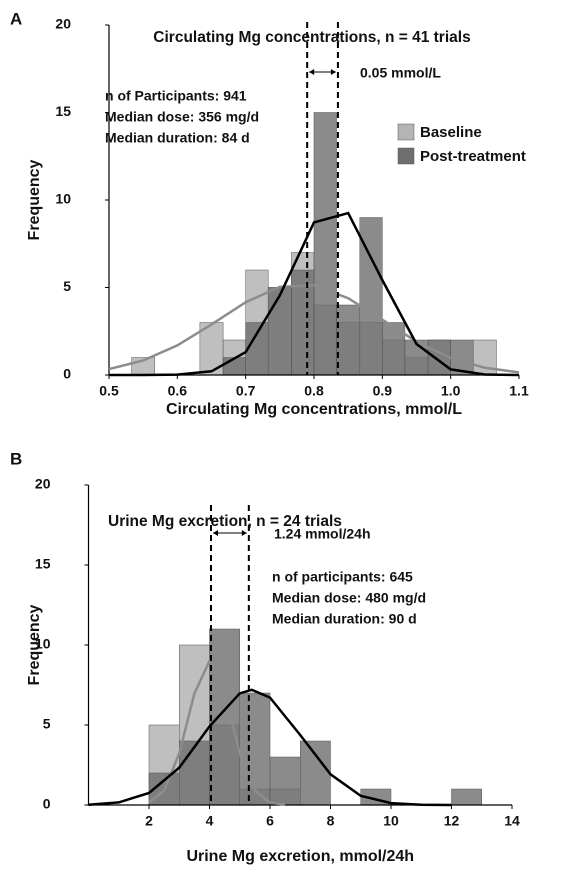  Describe the element at coordinates (16, 458) in the screenshot. I see `panel-label: B` at that location.